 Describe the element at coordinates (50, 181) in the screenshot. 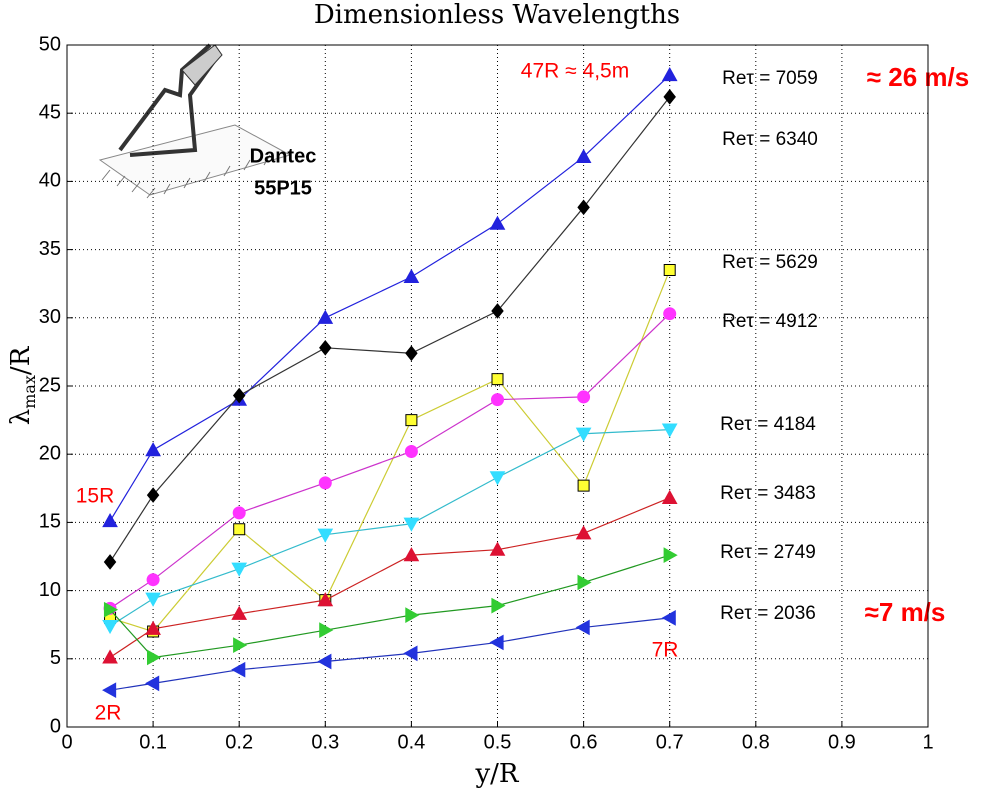

I see `y-tick-label: 40` at that location.